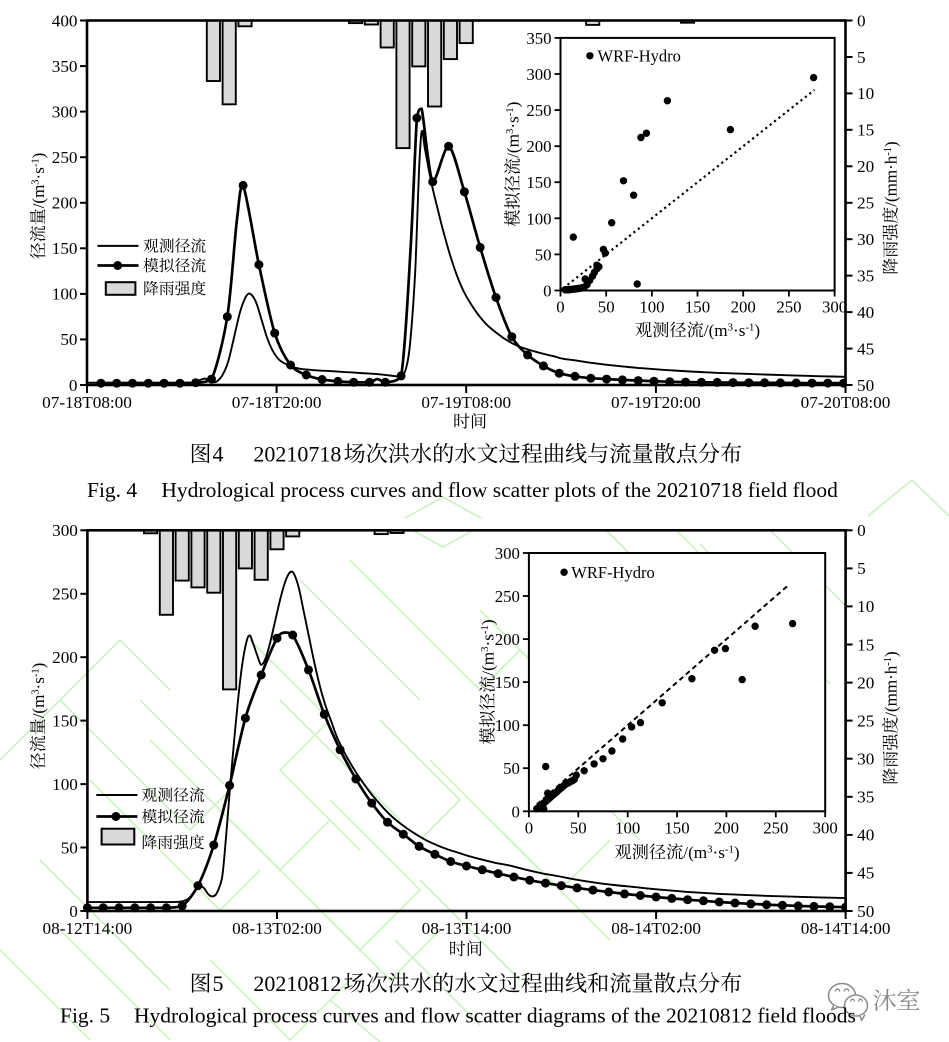 The width and height of the screenshot is (949, 1042). What do you see at coordinates (87, 402) in the screenshot?
I see `svg-text: 07-18T08:00` at bounding box center [87, 402].